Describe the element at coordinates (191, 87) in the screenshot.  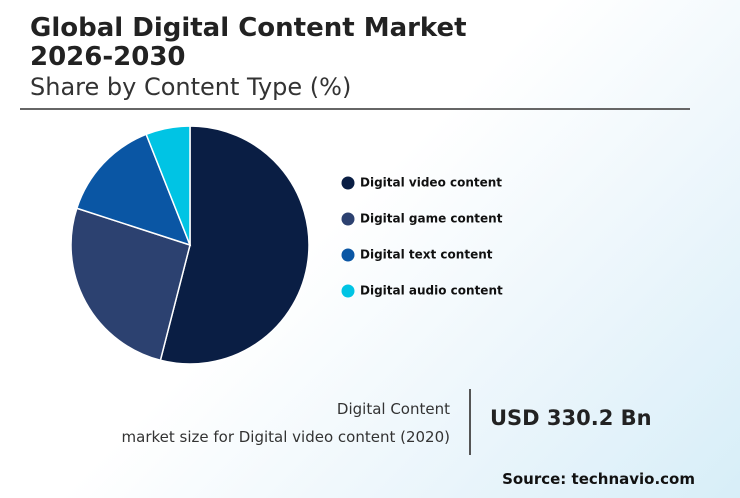
I see `chart-subtitle: Share by Content Type (%)` at that location.